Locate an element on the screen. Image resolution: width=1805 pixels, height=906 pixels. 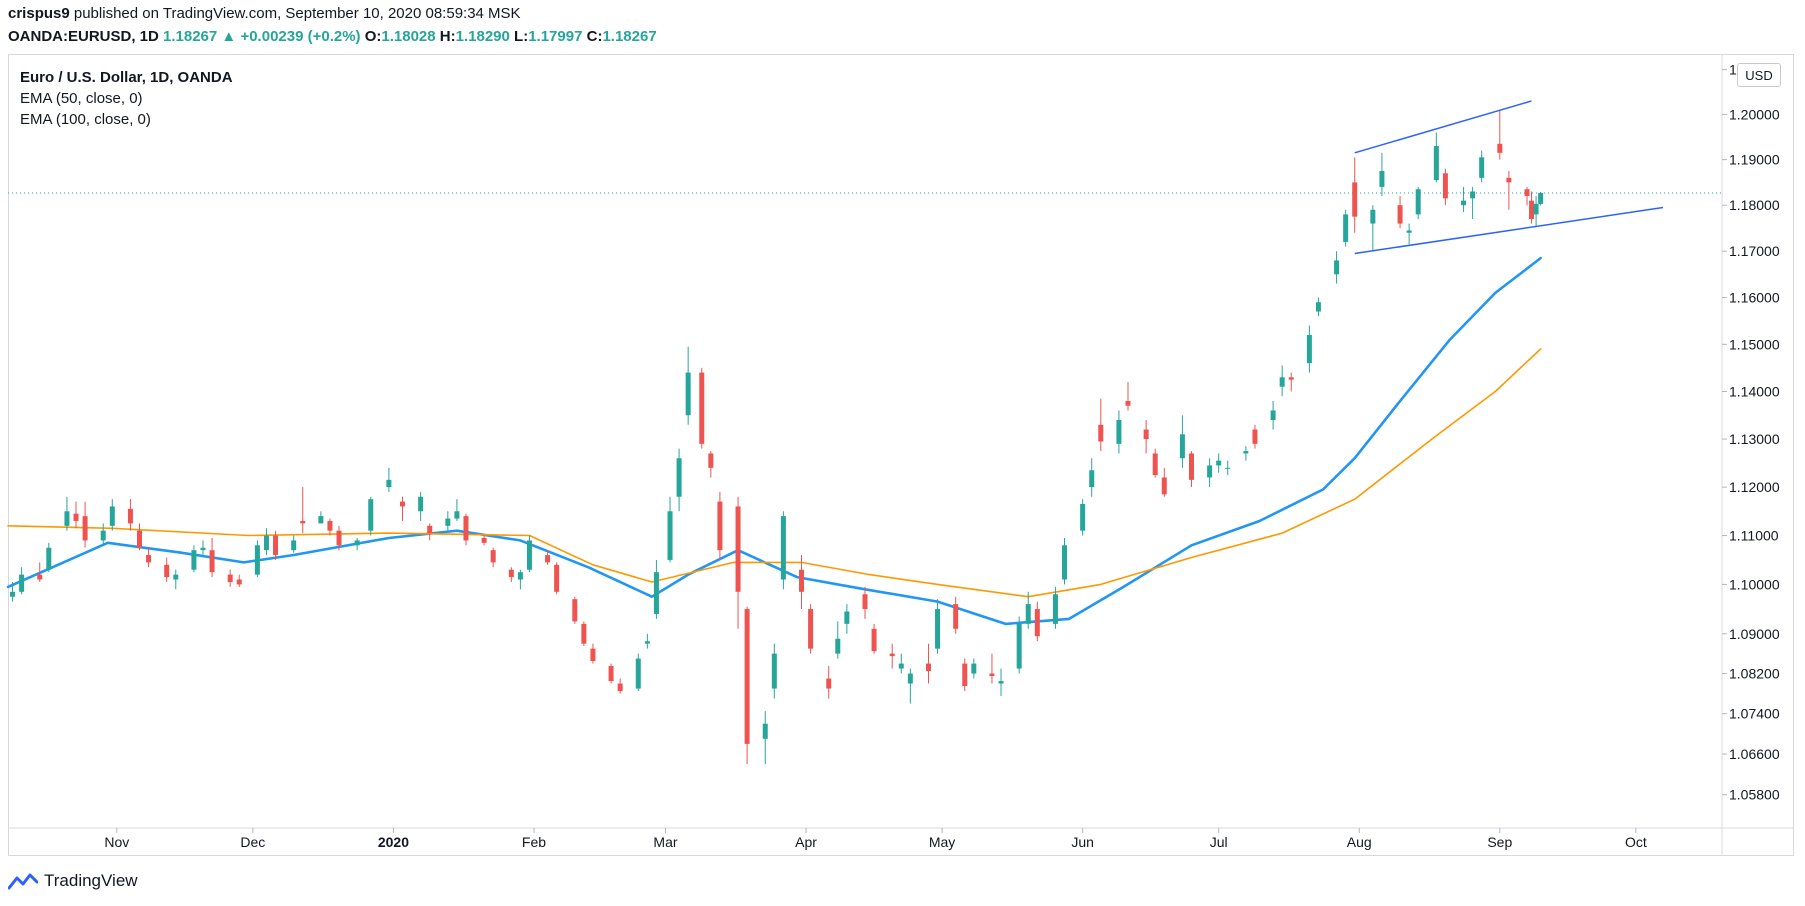
legend-ema100: EMA (100, close, 0) is located at coordinates (85, 119).